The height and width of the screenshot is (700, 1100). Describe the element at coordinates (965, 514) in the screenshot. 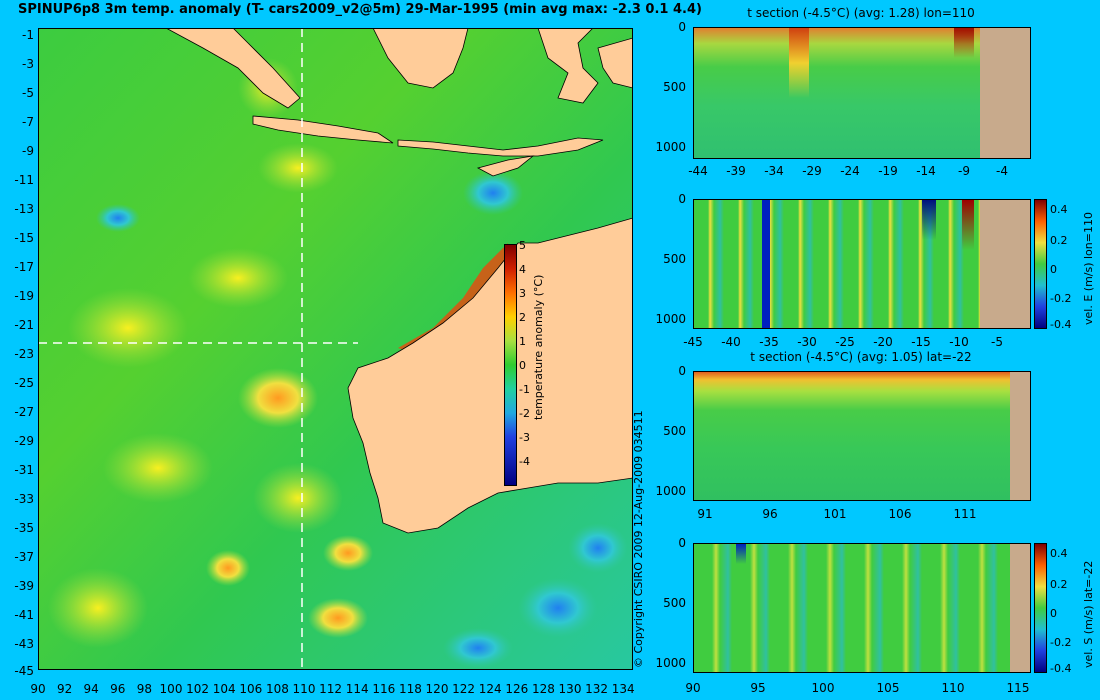

I see `lon-tick: 111` at that location.